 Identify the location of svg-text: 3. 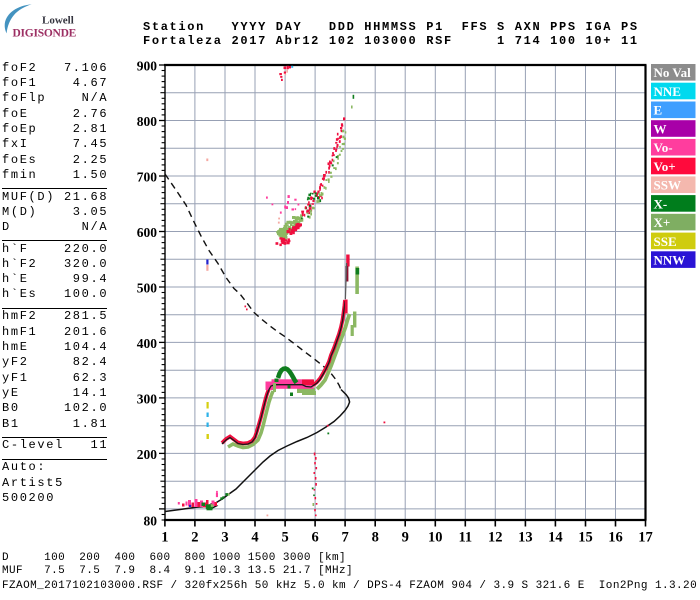
(224, 538).